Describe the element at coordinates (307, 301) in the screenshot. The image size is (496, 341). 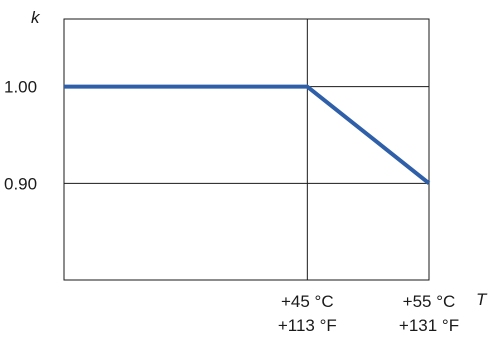
I see `x-tick-label: +45 °C` at that location.